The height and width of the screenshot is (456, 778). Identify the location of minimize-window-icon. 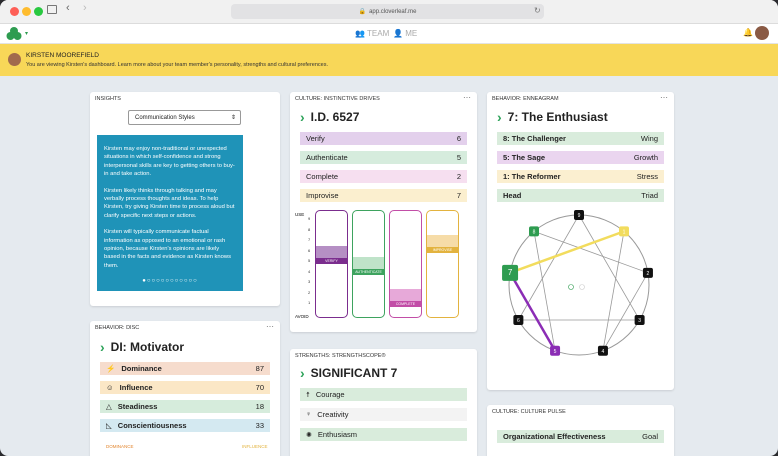
(26, 11).